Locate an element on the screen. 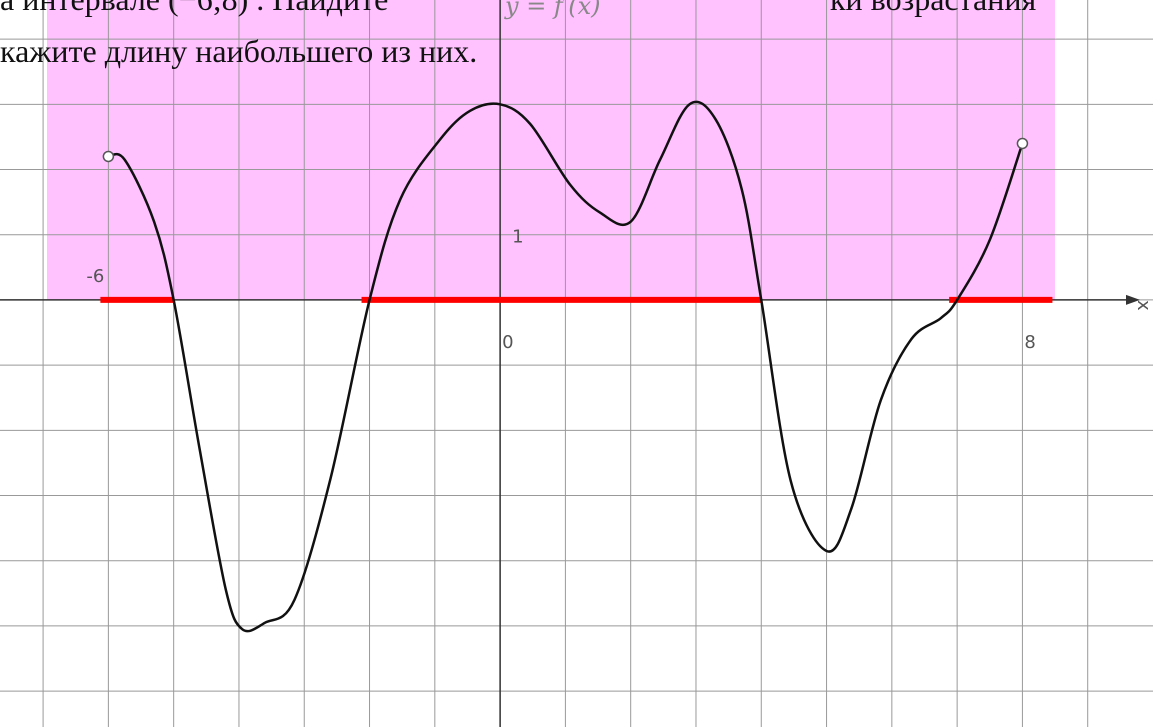 The width and height of the screenshot is (1153, 727). x-axis-arrow is located at coordinates (1133, 299).